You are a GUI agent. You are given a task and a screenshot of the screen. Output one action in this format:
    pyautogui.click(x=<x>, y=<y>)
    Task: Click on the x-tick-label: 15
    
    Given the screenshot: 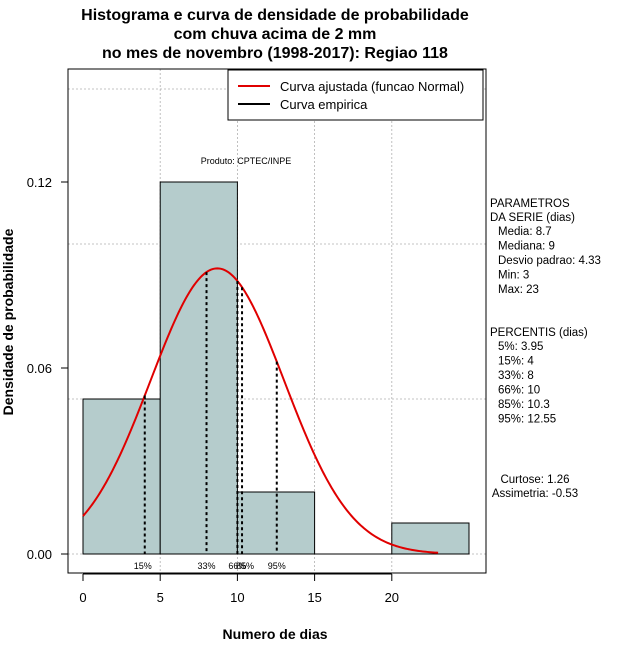 What is the action you would take?
    pyautogui.click(x=314, y=597)
    